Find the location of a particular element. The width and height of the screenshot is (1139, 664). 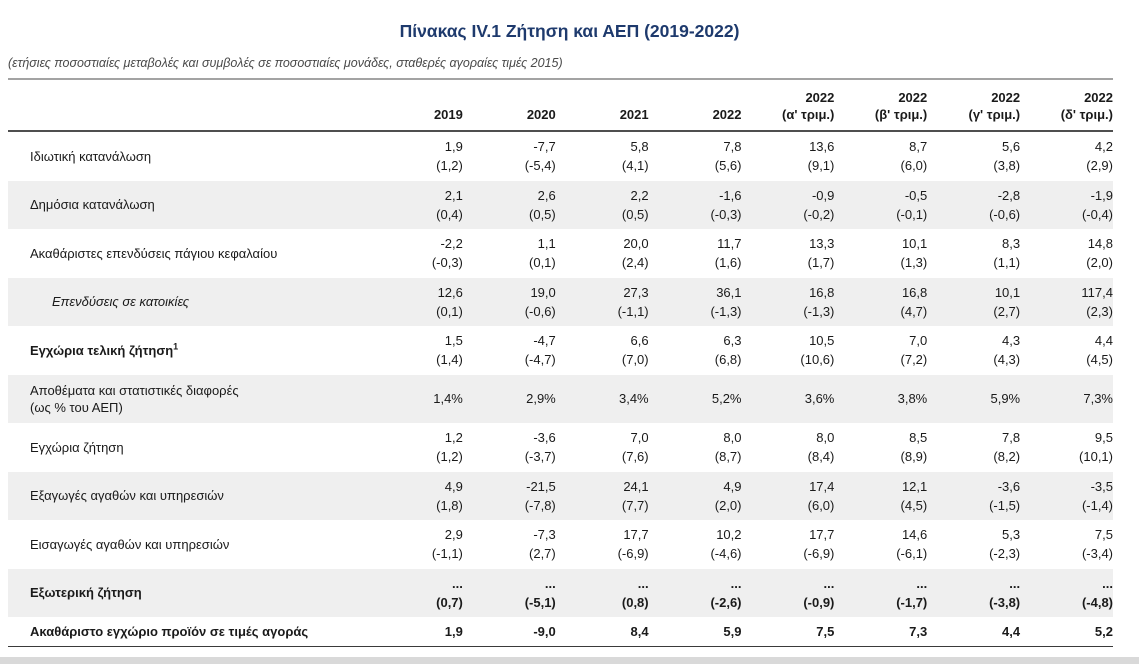

value-main: -7,7 is located at coordinates (544, 147).